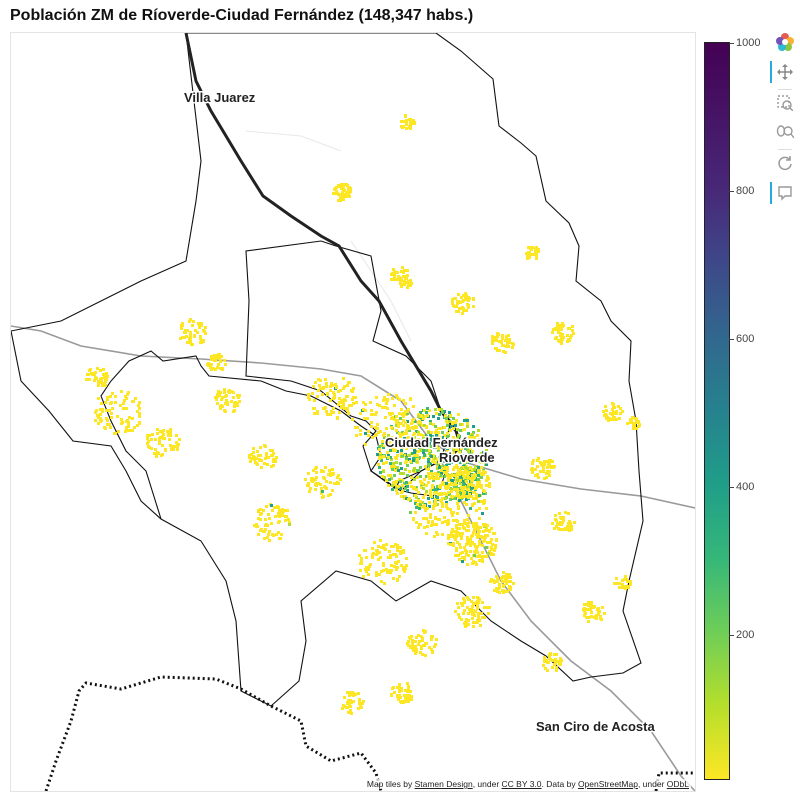 The image size is (800, 800). What do you see at coordinates (785, 103) in the screenshot?
I see `box-zoom-tool-icon` at bounding box center [785, 103].